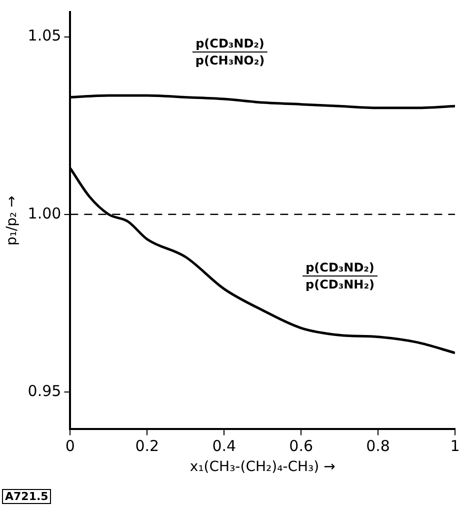  What do you see at coordinates (45, 391) in the screenshot?
I see `y-tick-label: 0.95` at bounding box center [45, 391].